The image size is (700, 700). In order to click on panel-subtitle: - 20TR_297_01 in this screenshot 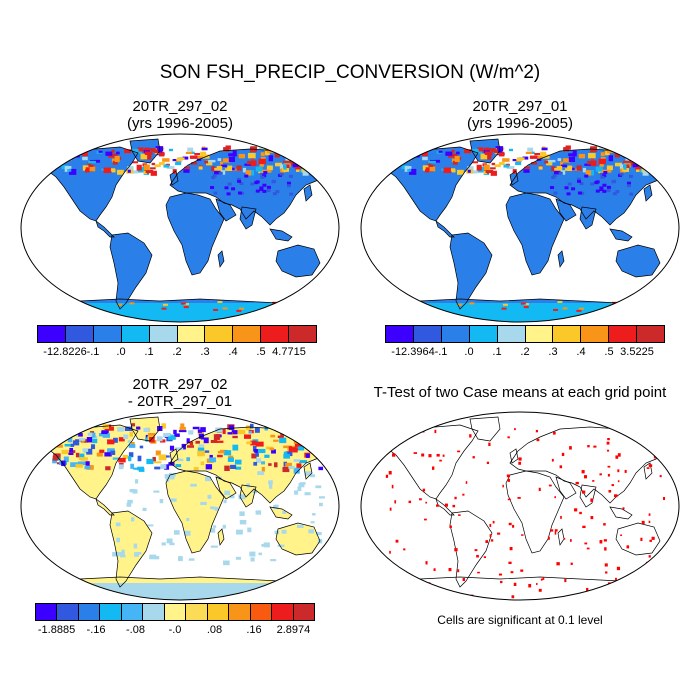, I will do `click(180, 401)`.